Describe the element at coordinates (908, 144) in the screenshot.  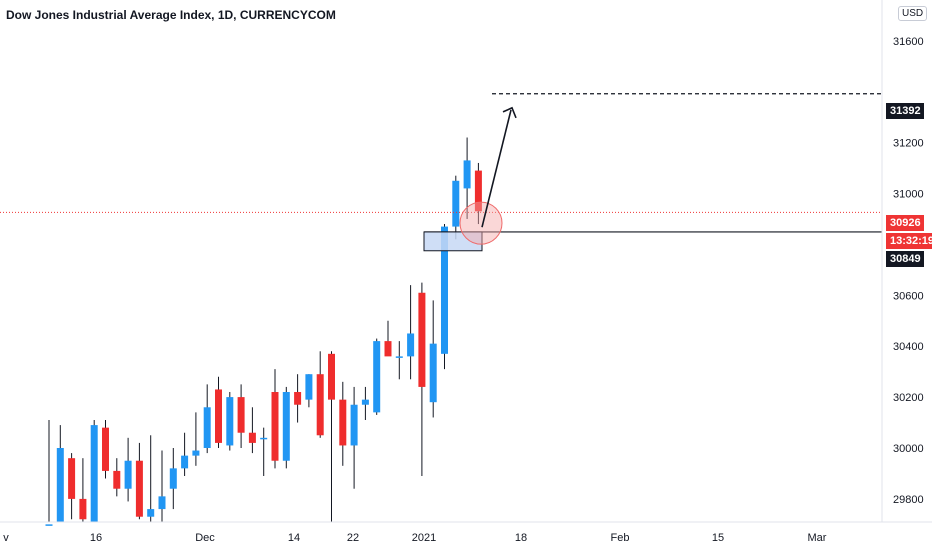
I see `price-tick-label: 31200` at that location.